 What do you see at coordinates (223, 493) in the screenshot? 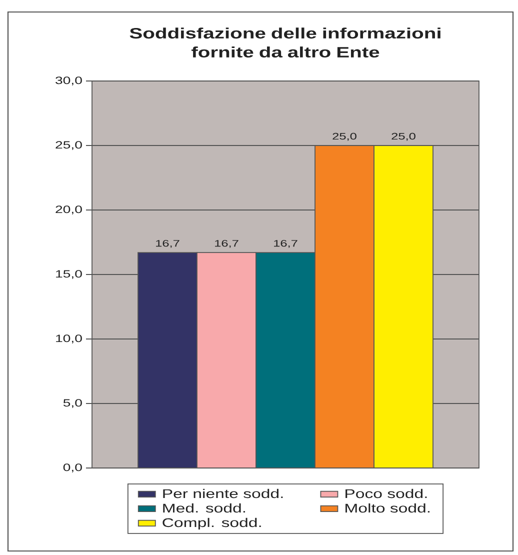
I see `legend-label: Per niente sodd.` at bounding box center [223, 493].